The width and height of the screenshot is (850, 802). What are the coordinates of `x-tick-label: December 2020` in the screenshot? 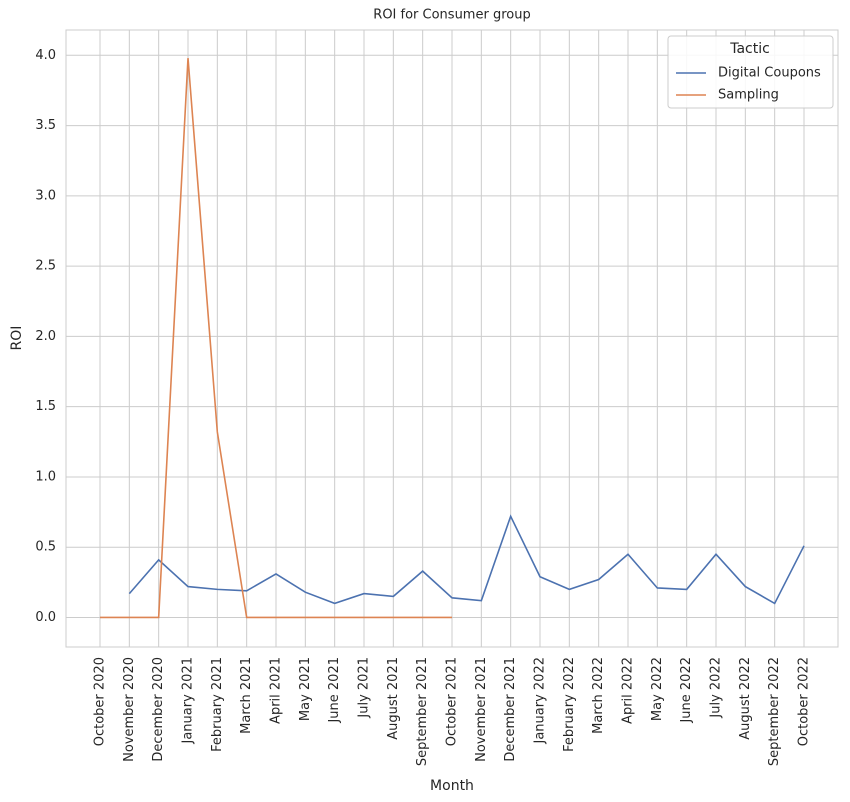 It's located at (158, 709).